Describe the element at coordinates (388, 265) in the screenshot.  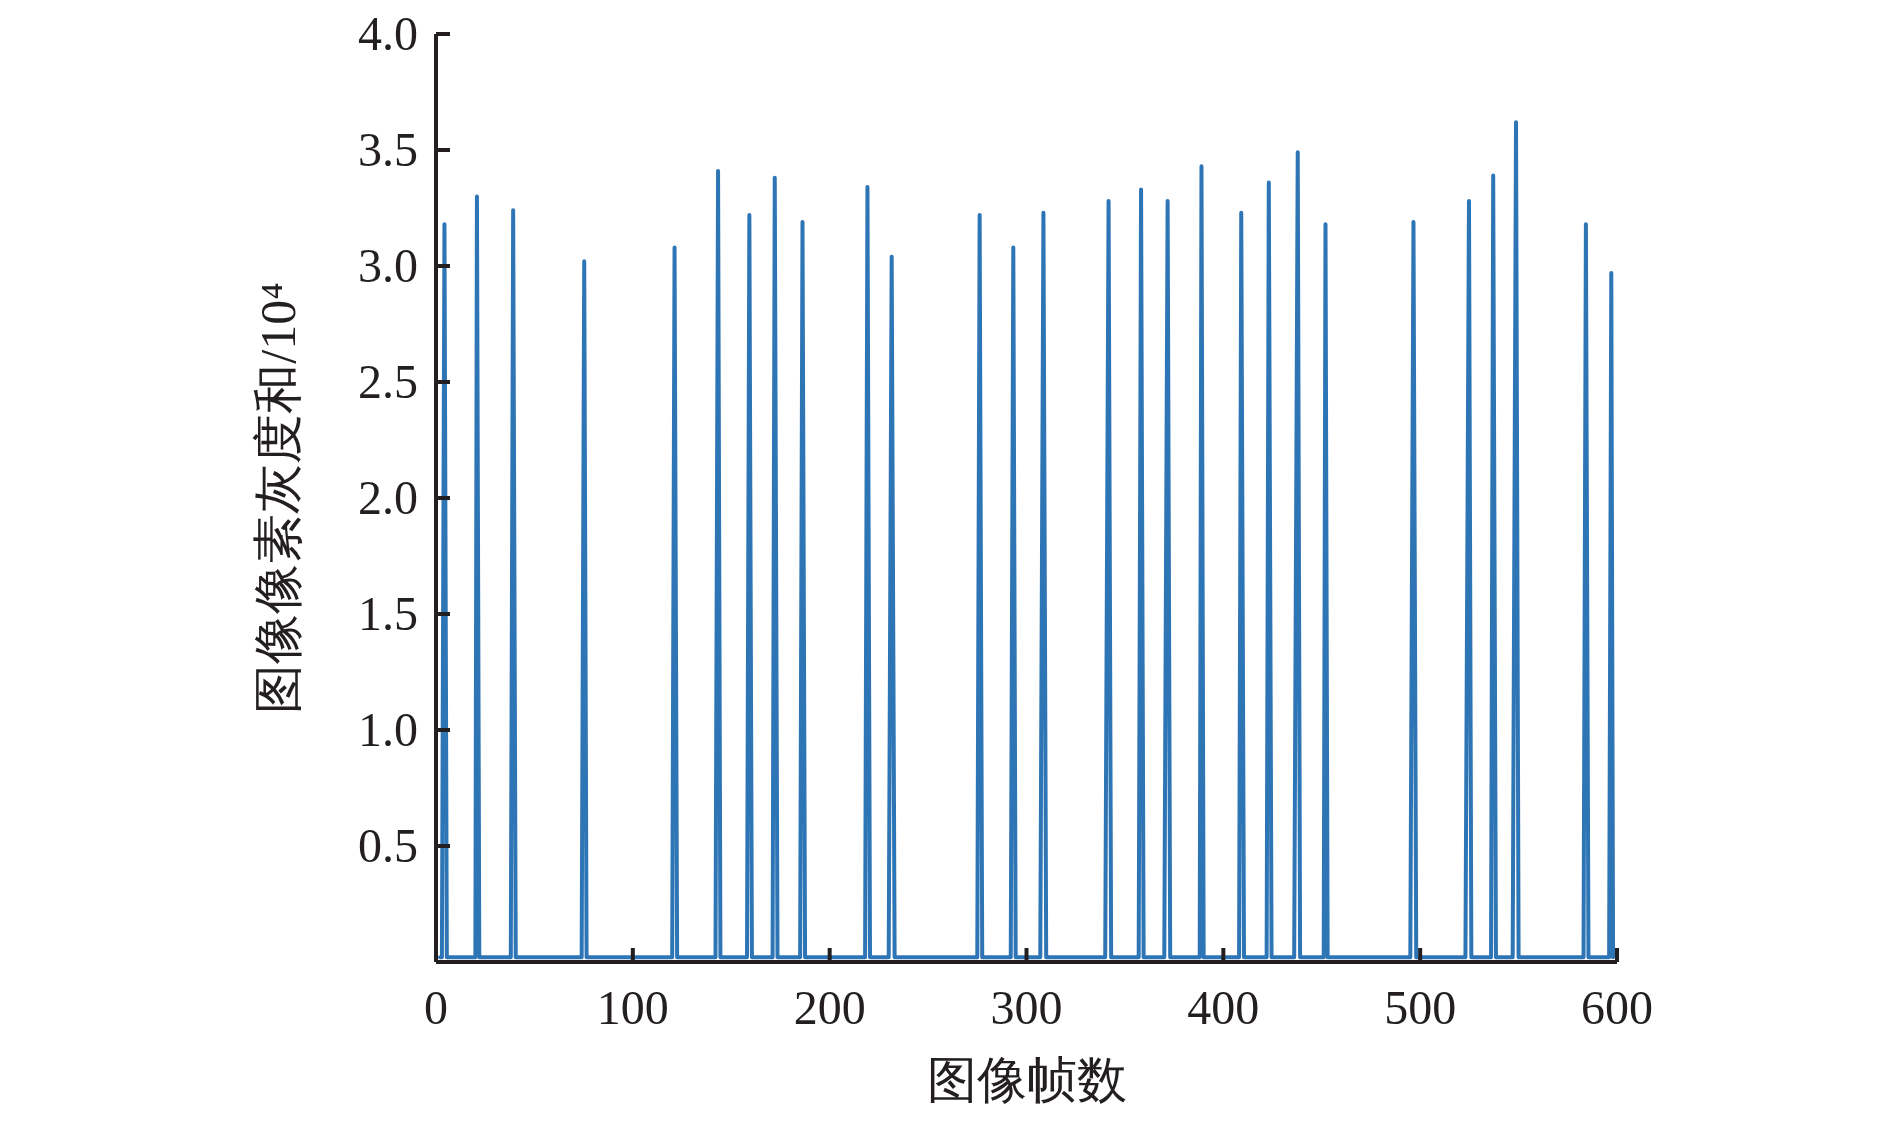
I see `y-tick-label: 3.0` at that location.